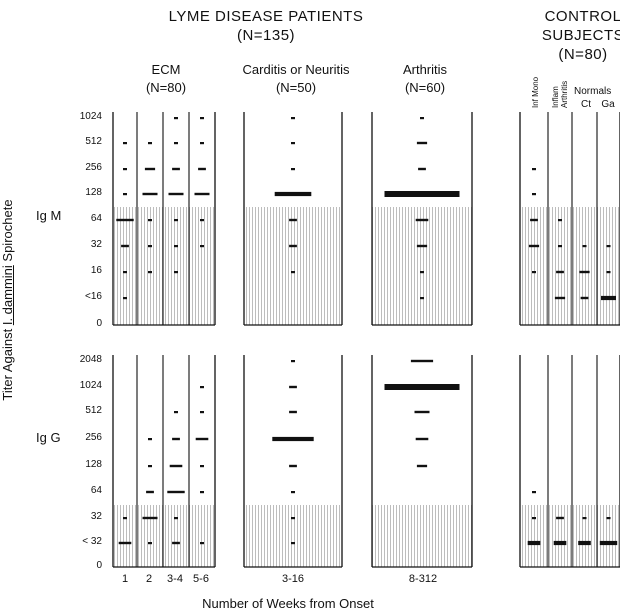 The width and height of the screenshot is (620, 616). I want to click on group-label-ecm: ECM, so click(166, 69).